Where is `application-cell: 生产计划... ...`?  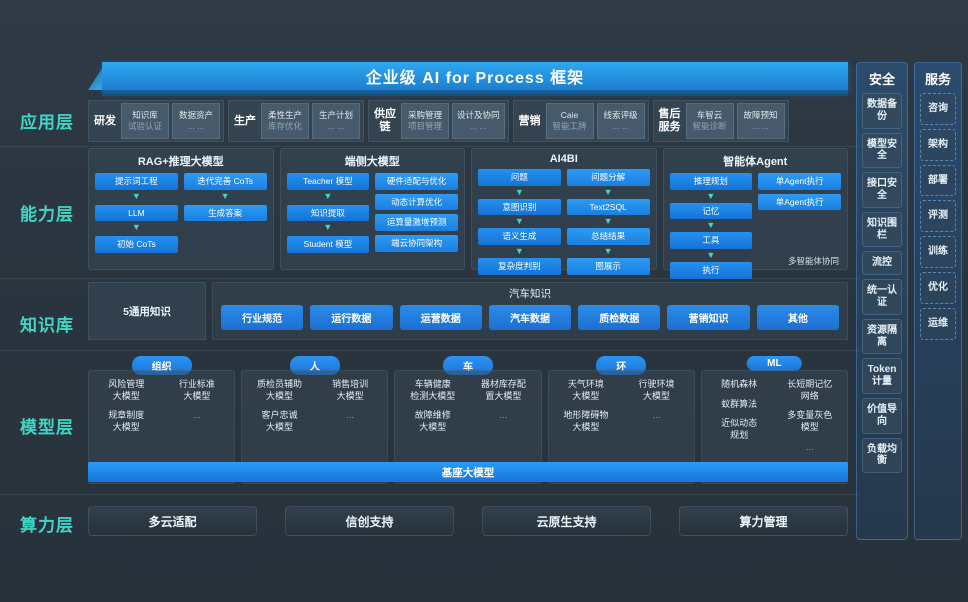 application-cell: 生产计划... ... is located at coordinates (336, 121).